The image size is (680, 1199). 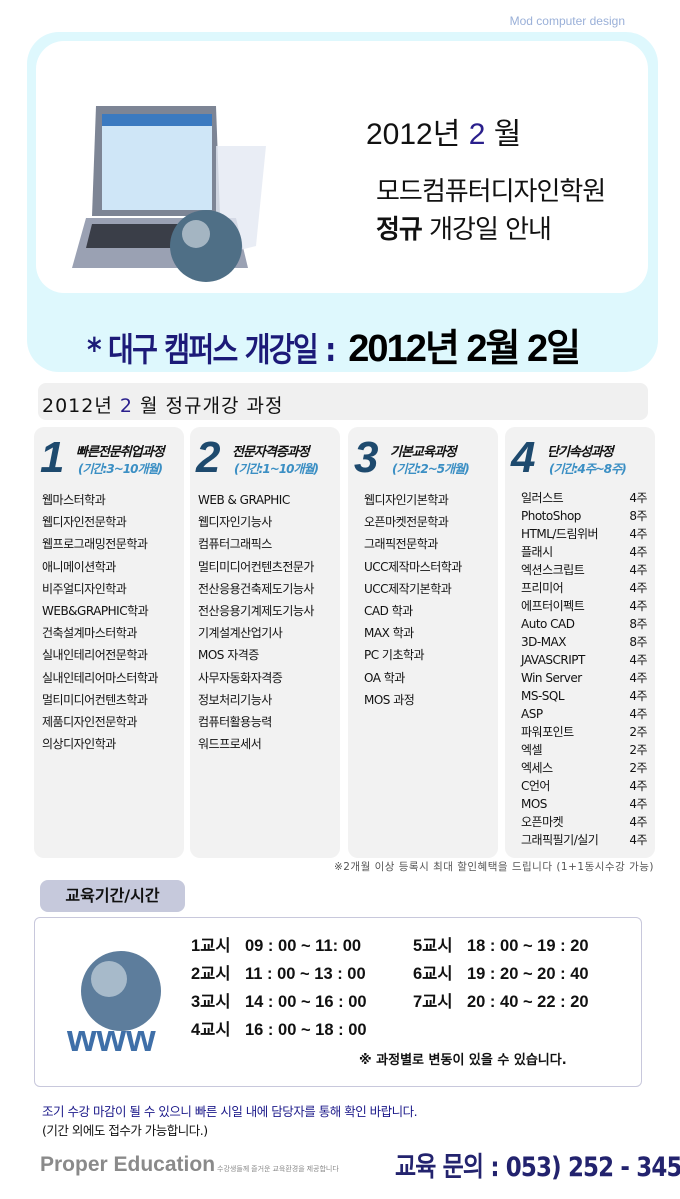 What do you see at coordinates (423, 452) in the screenshot?
I see `column-title: 기본교육과정` at bounding box center [423, 452].